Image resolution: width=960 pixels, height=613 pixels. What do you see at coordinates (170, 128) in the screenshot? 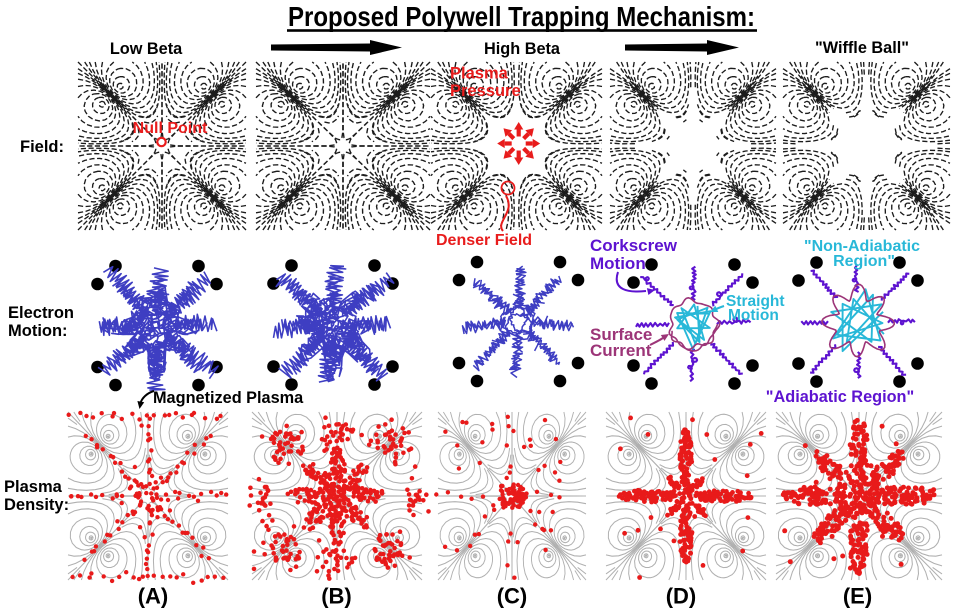
I see `svg-text: Null Point` at bounding box center [170, 128].